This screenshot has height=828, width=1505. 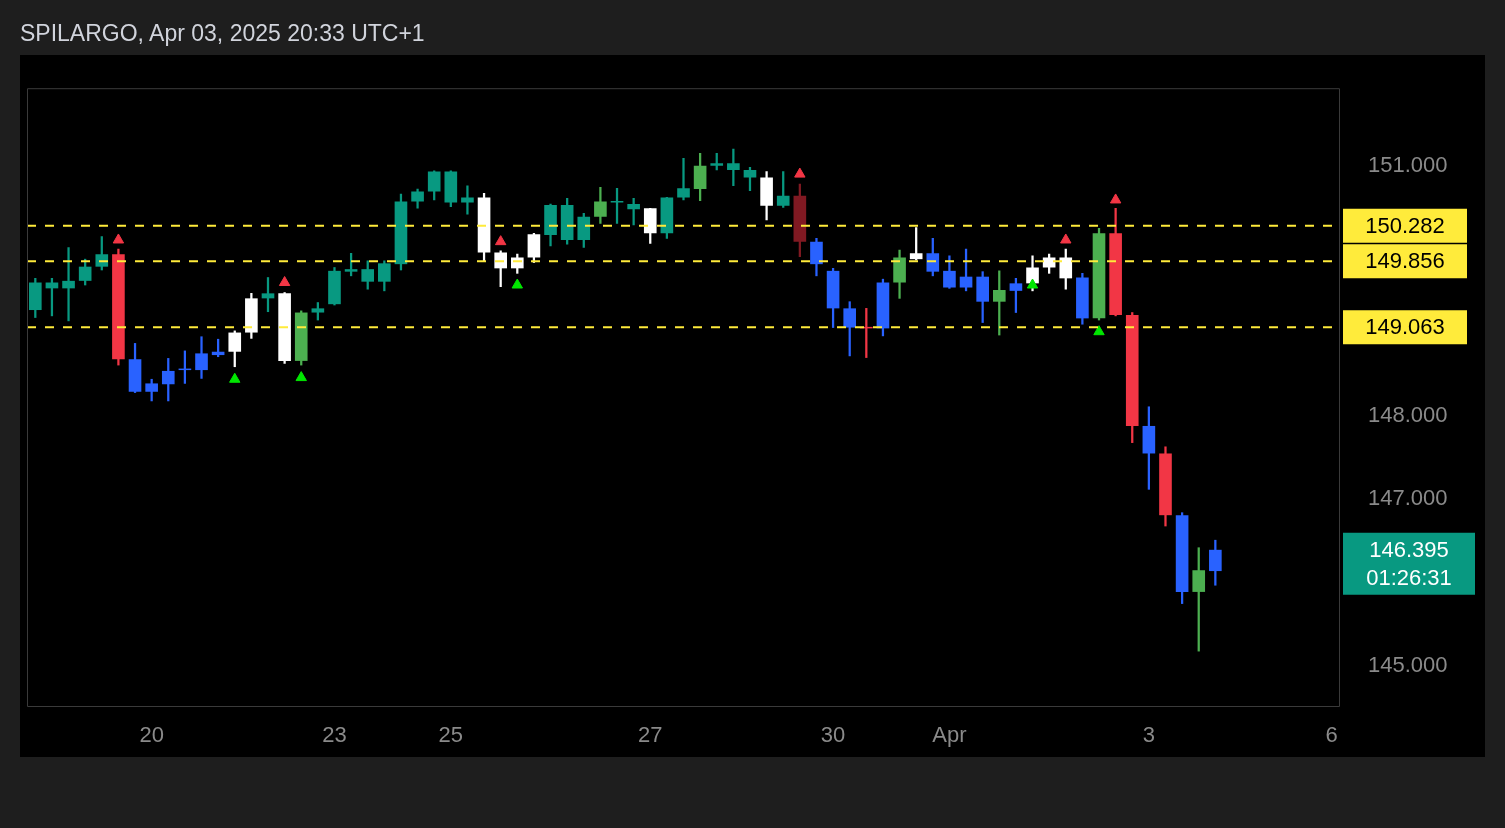 What do you see at coordinates (1408, 164) in the screenshot?
I see `y-tick-label: 151.000` at bounding box center [1408, 164].